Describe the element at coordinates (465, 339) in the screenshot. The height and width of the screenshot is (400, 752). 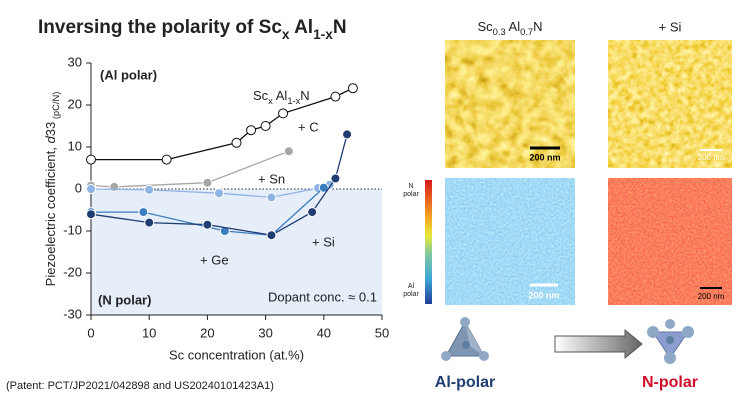
I see `al-polar-tetrahedron` at that location.